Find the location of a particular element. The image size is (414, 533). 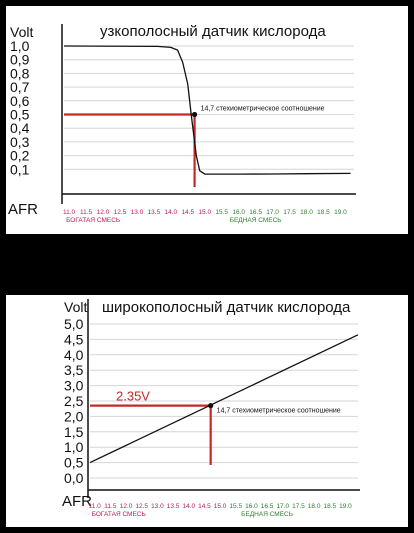

y-tick-label: 0,0 is located at coordinates (74, 478).